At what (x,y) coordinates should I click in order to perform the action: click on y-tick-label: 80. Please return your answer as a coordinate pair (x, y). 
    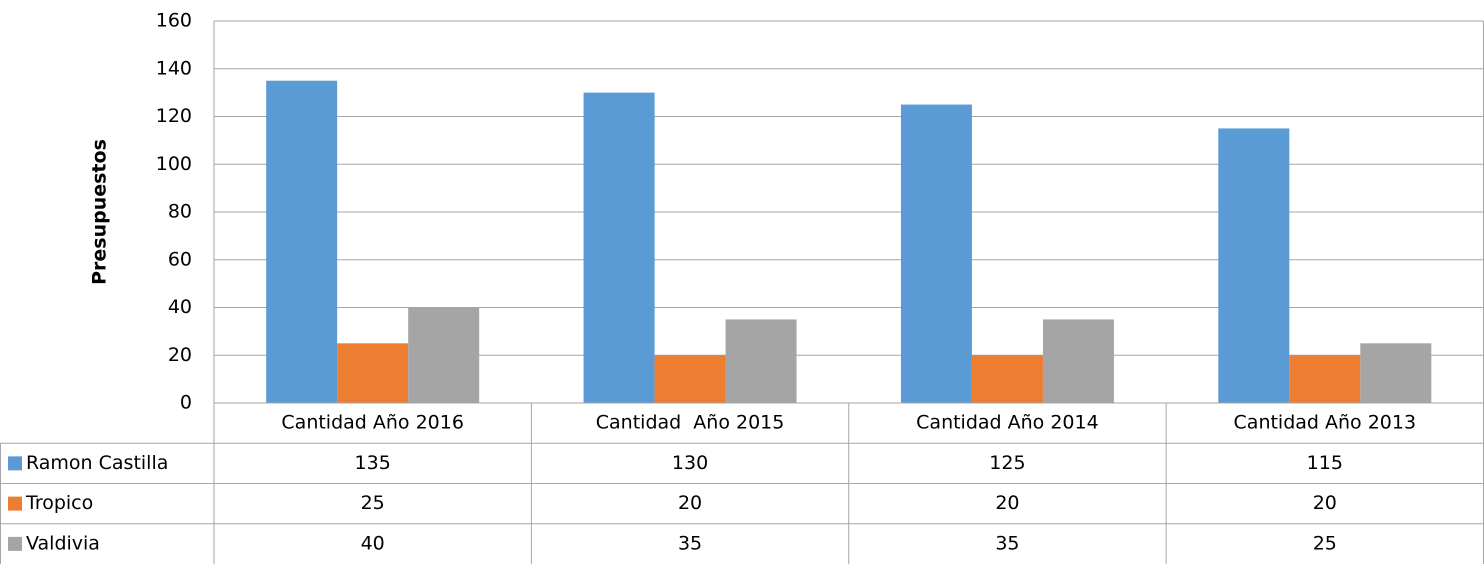
    Looking at the image, I should click on (180, 212).